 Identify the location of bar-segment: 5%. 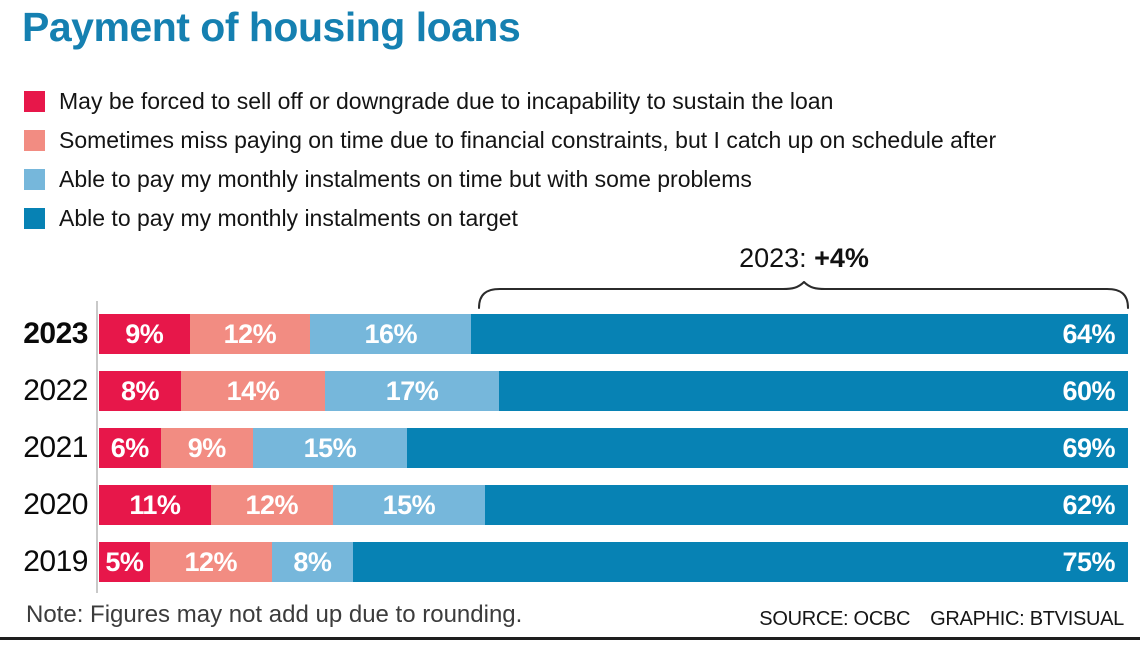
(124, 562).